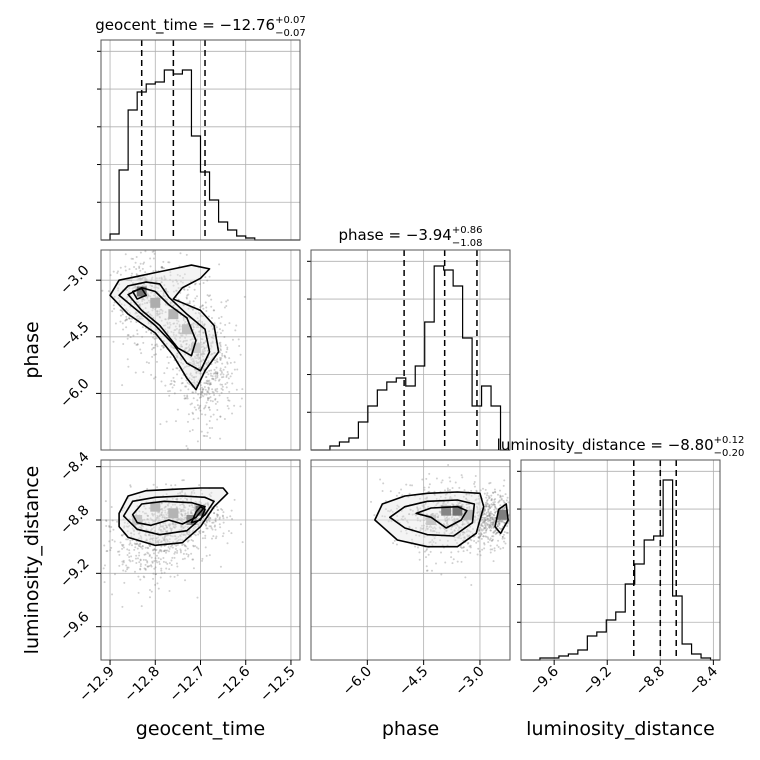  What do you see at coordinates (620, 570) in the screenshot?
I see `histogram-luminosity_distance` at bounding box center [620, 570].